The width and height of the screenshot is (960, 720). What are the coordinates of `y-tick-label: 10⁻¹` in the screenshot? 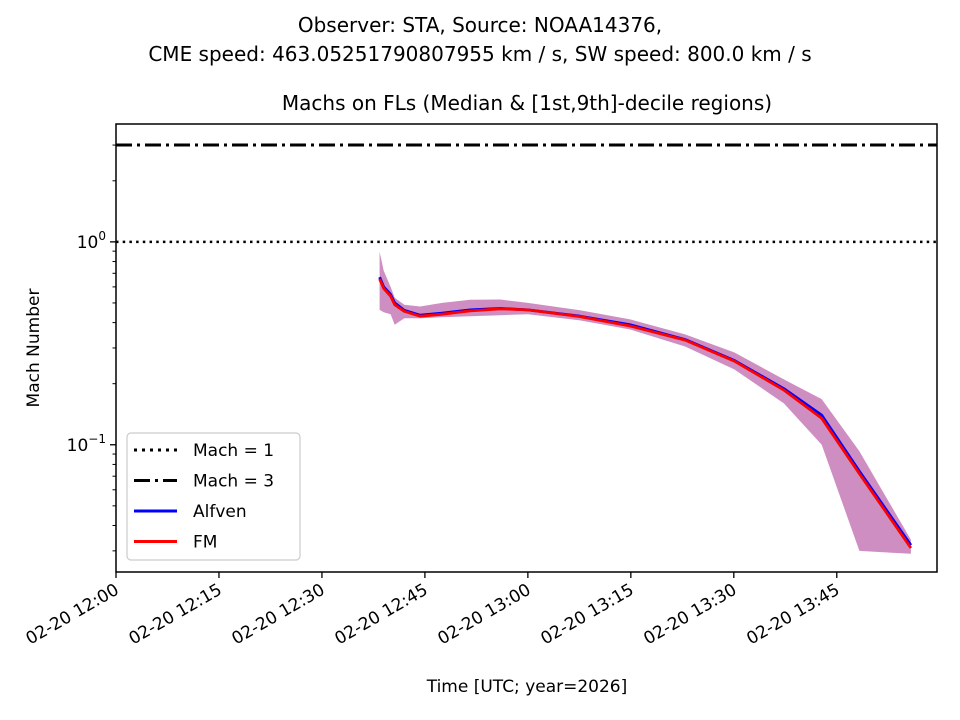 It's located at (86, 444).